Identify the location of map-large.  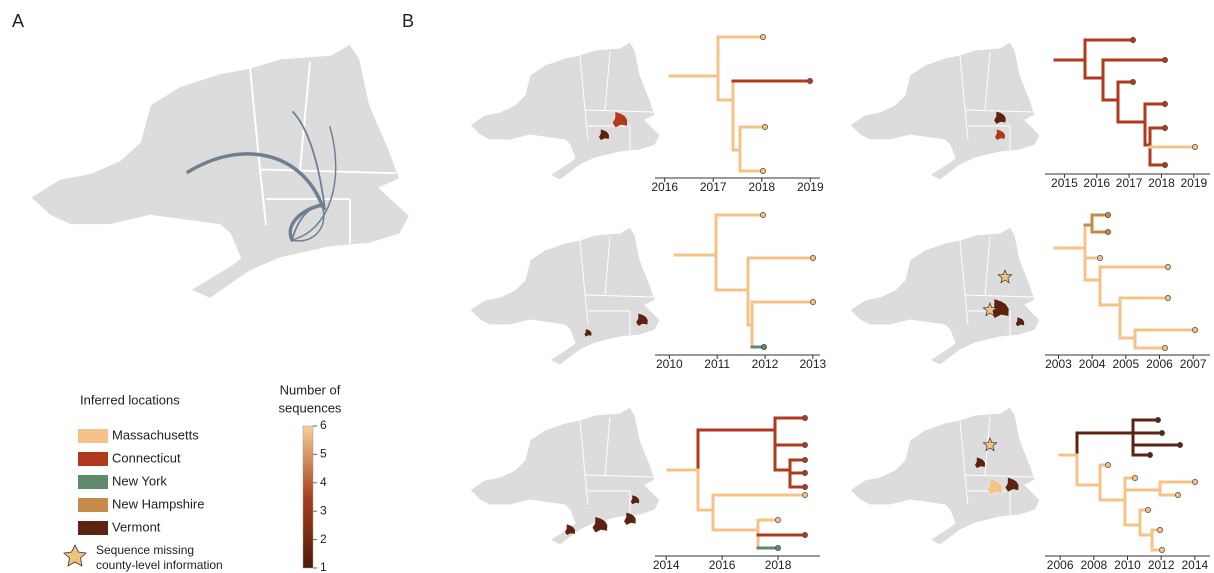
(220, 171).